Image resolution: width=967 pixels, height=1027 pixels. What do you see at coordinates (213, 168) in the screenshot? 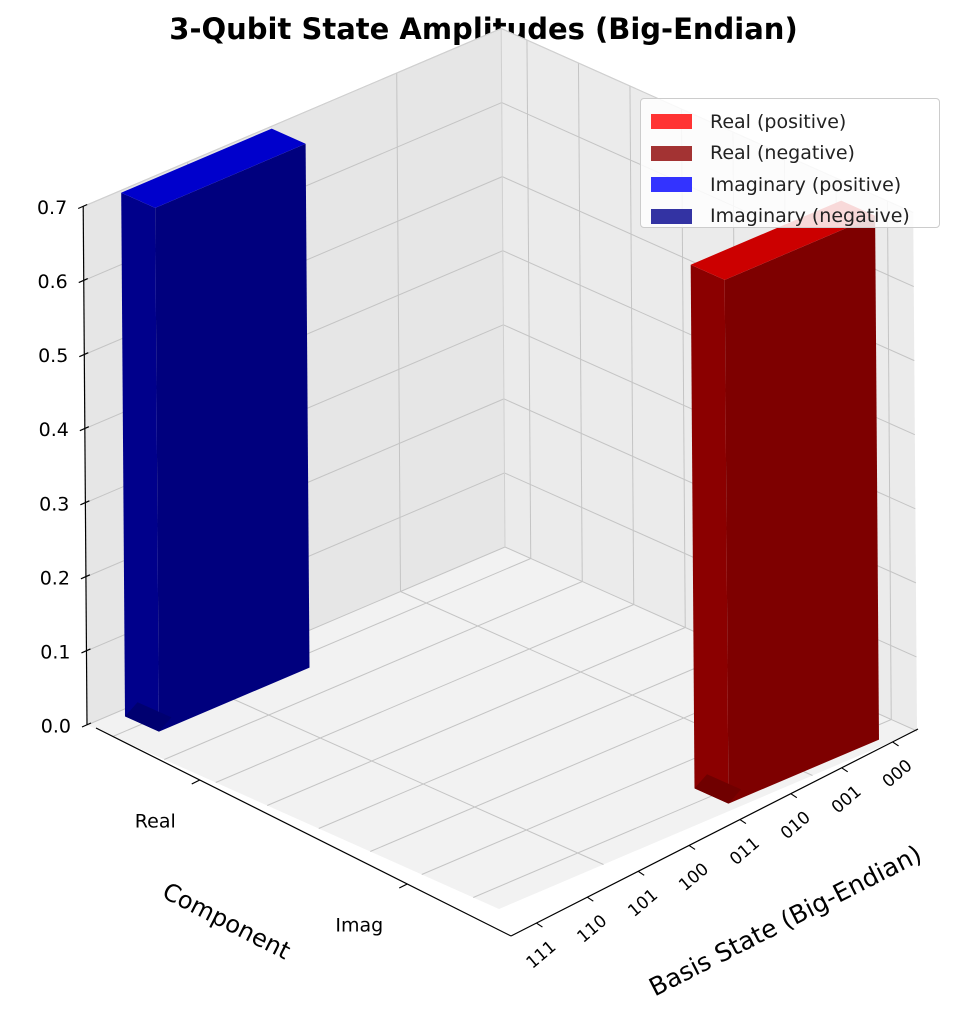
I see `bar-top-face` at bounding box center [213, 168].